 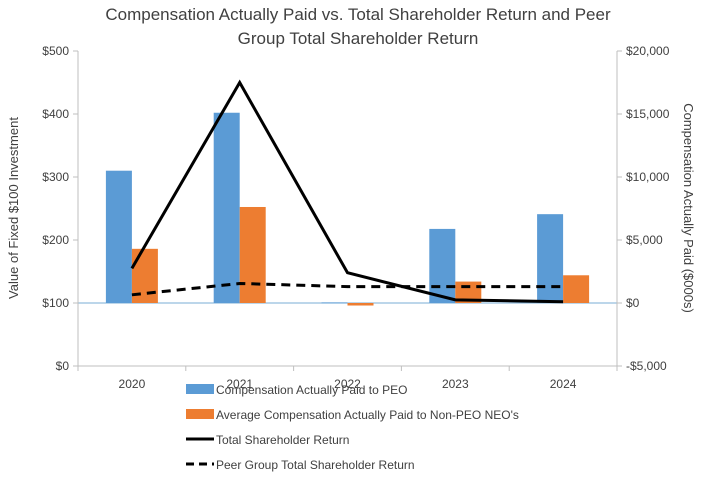 I want to click on x-tick-label: 2023, so click(x=455, y=384).